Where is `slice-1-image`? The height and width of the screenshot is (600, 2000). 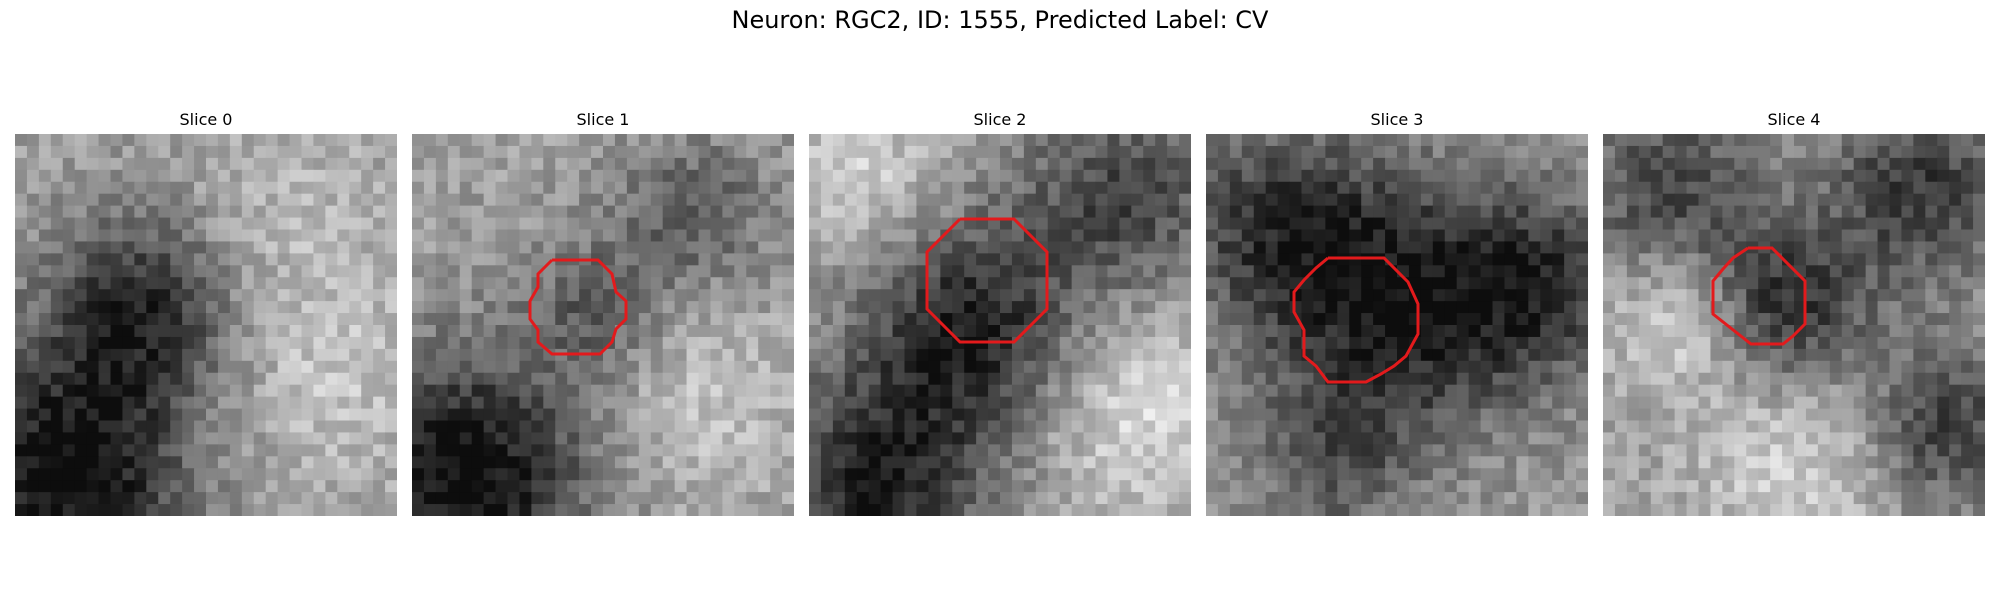
slice-1-image is located at coordinates (603, 325).